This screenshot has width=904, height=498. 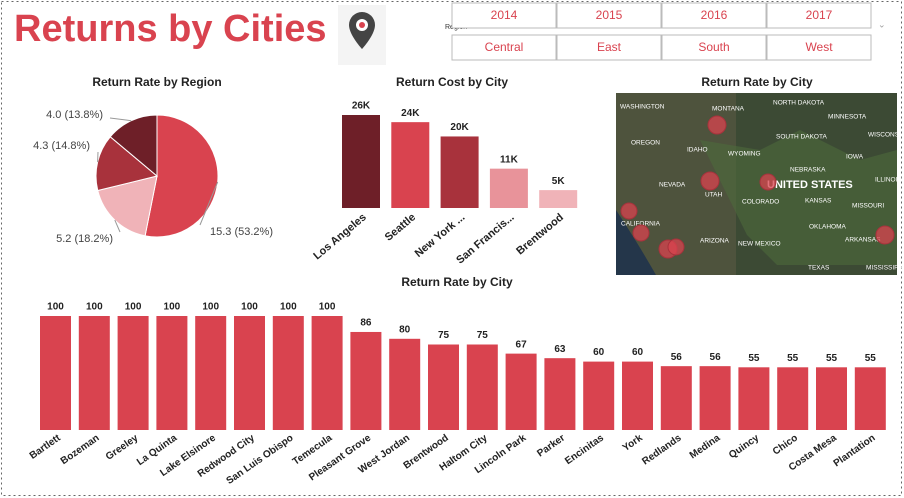 What do you see at coordinates (662, 449) in the screenshot?
I see `x-tick-label: Redlands` at bounding box center [662, 449].